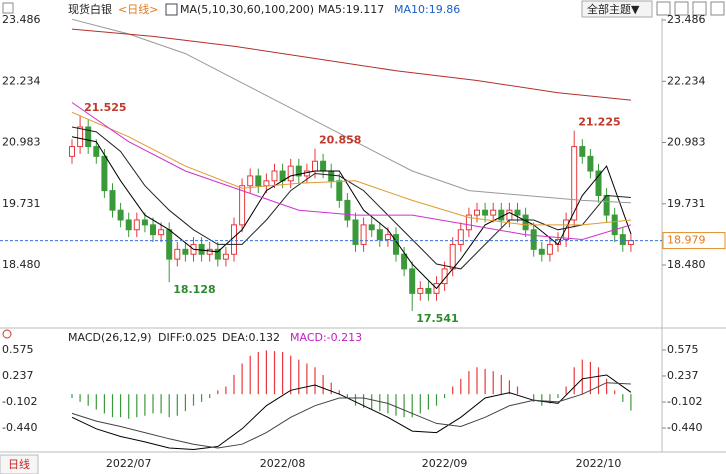  Describe the element at coordinates (351, 9) in the screenshot. I see `ma-readout: MA5:19.117` at that location.